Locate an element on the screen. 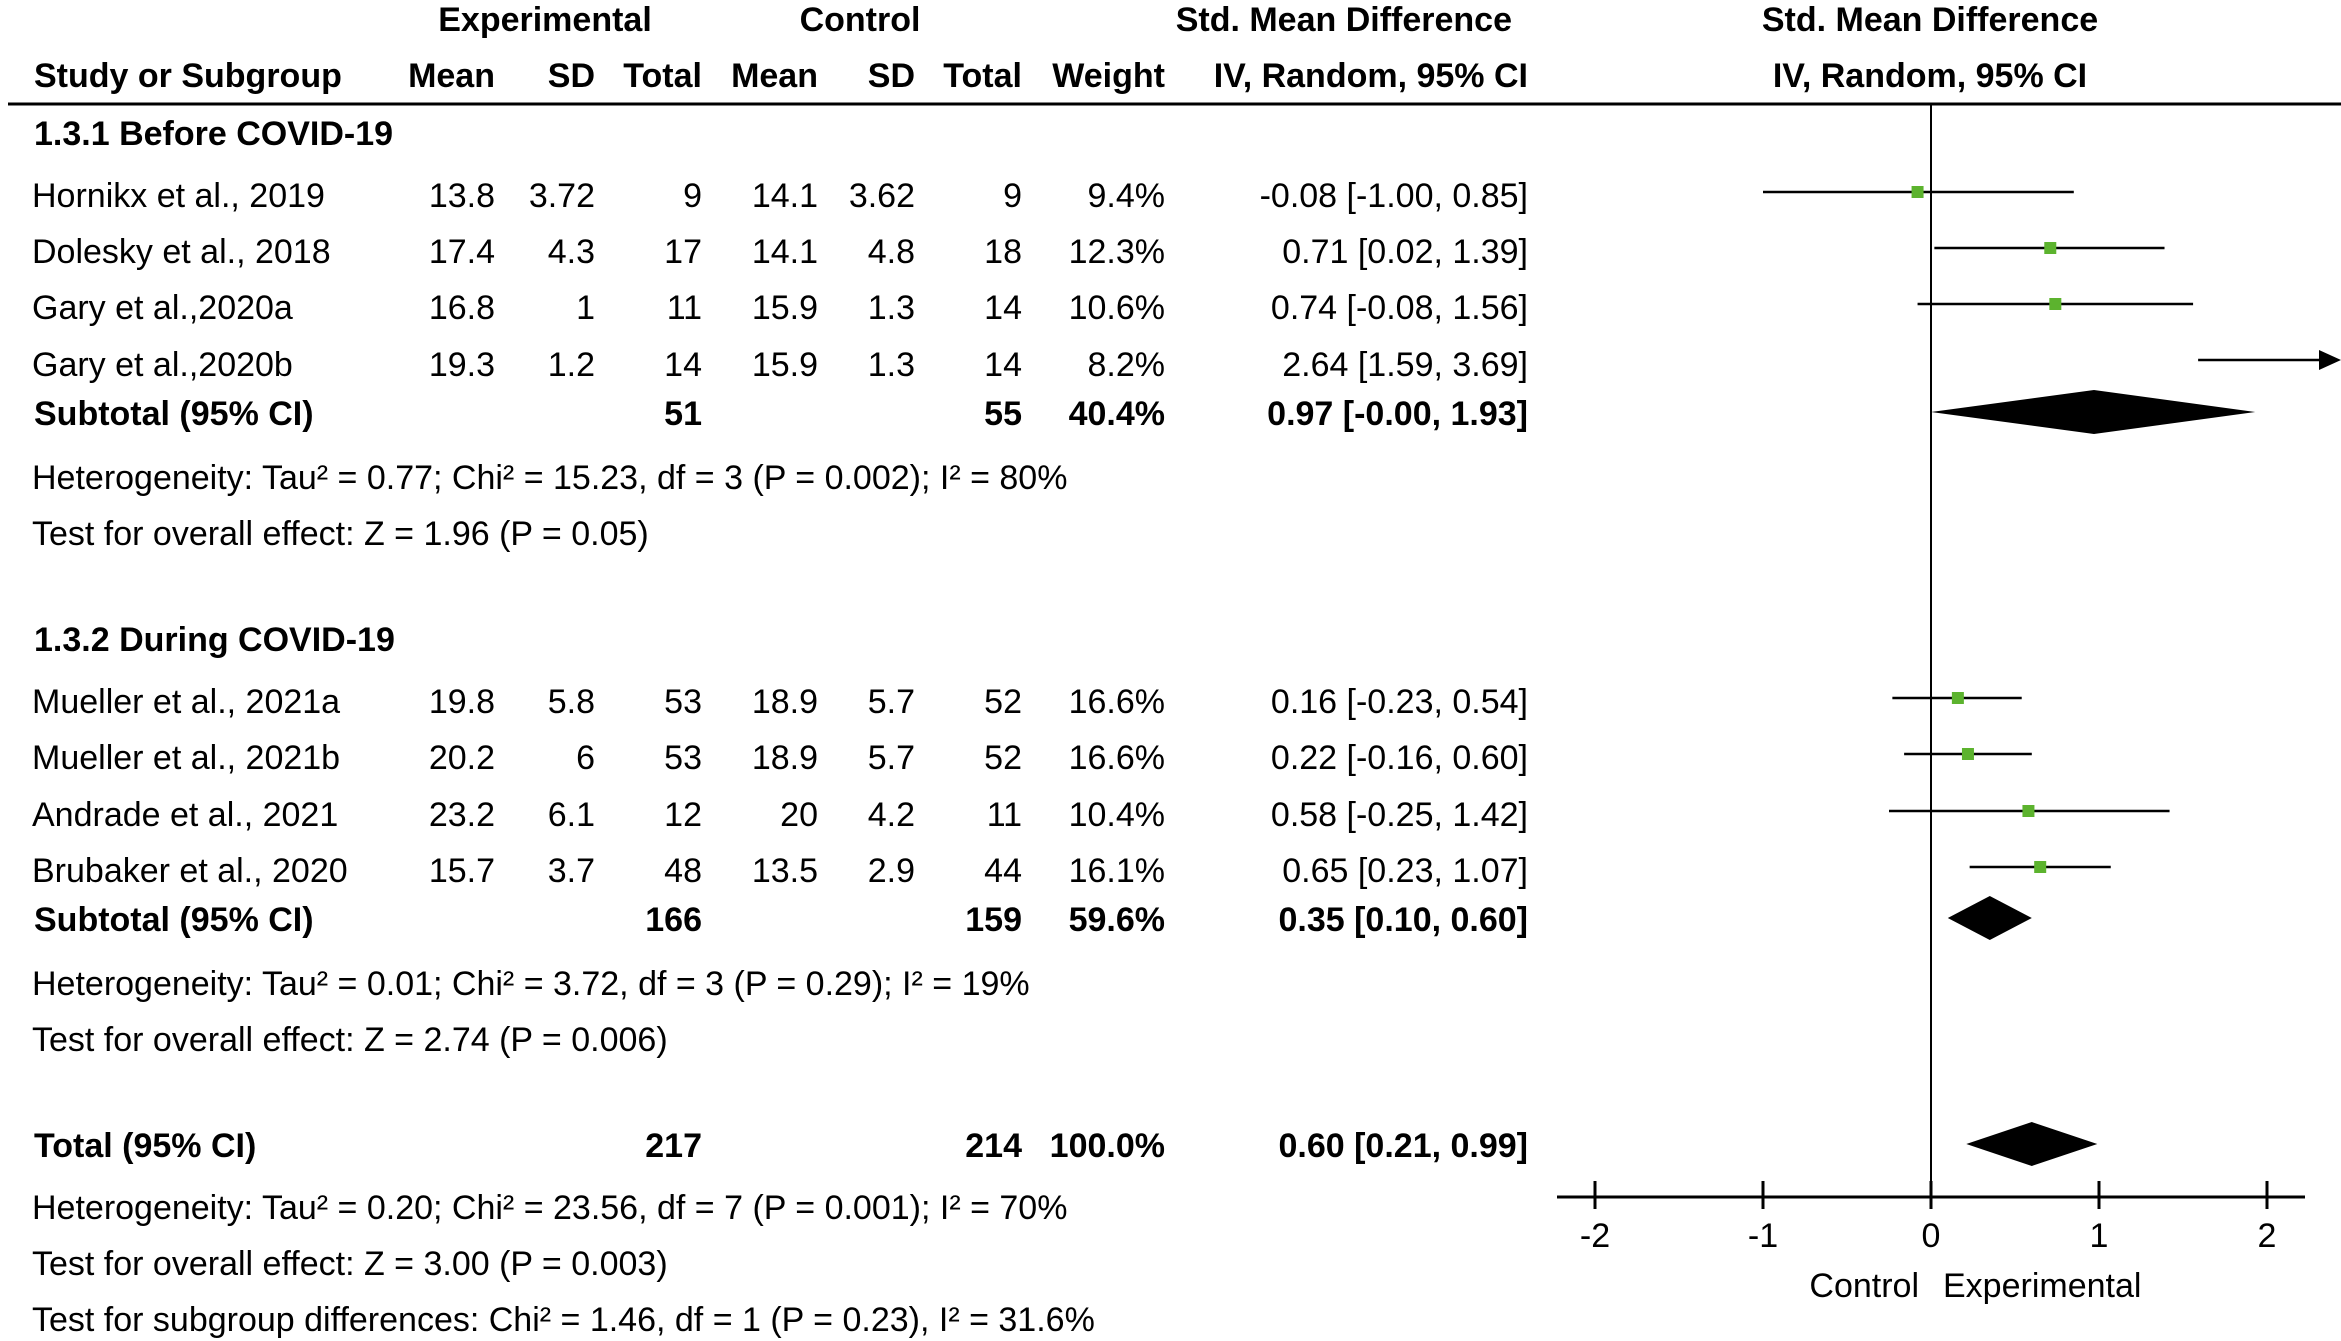 This screenshot has width=2341, height=1341. study-name: Mueller et al., 2021a is located at coordinates (186, 702).